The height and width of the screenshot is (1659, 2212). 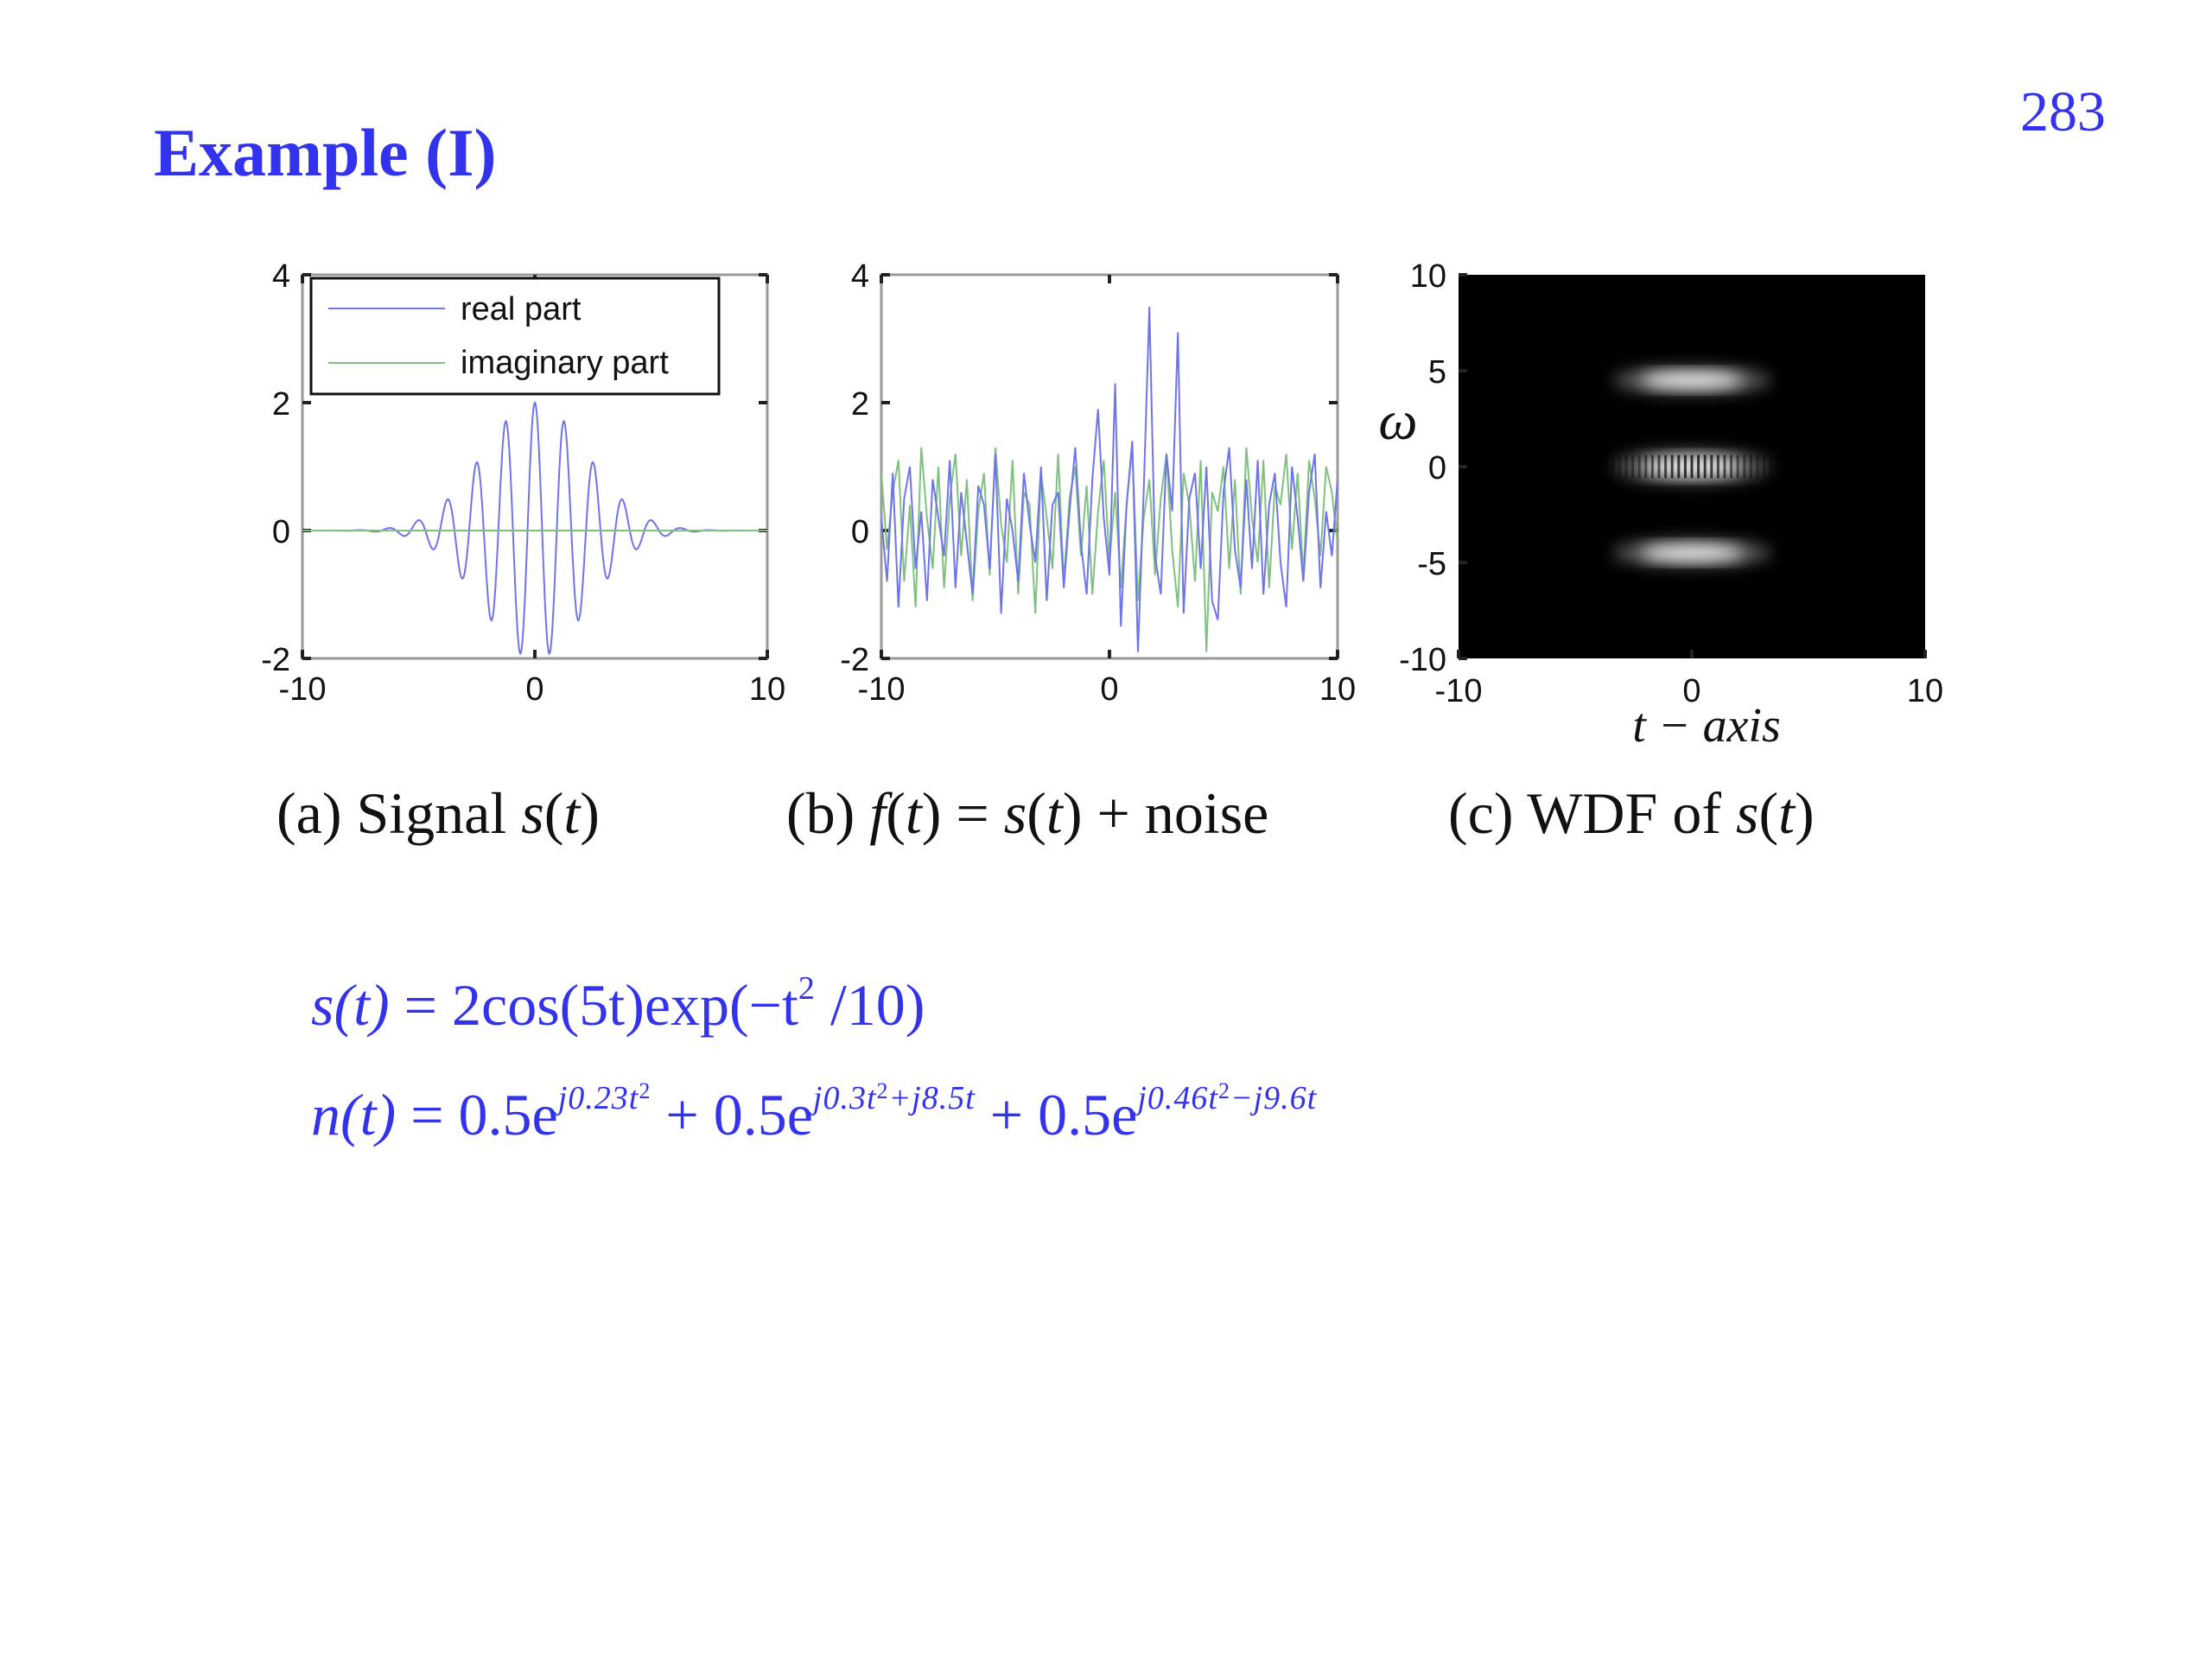 I want to click on chart-wdf-axes: -10 0 10 -10 -5 0 5 10 t − axis ω, so click(x=1660, y=506).